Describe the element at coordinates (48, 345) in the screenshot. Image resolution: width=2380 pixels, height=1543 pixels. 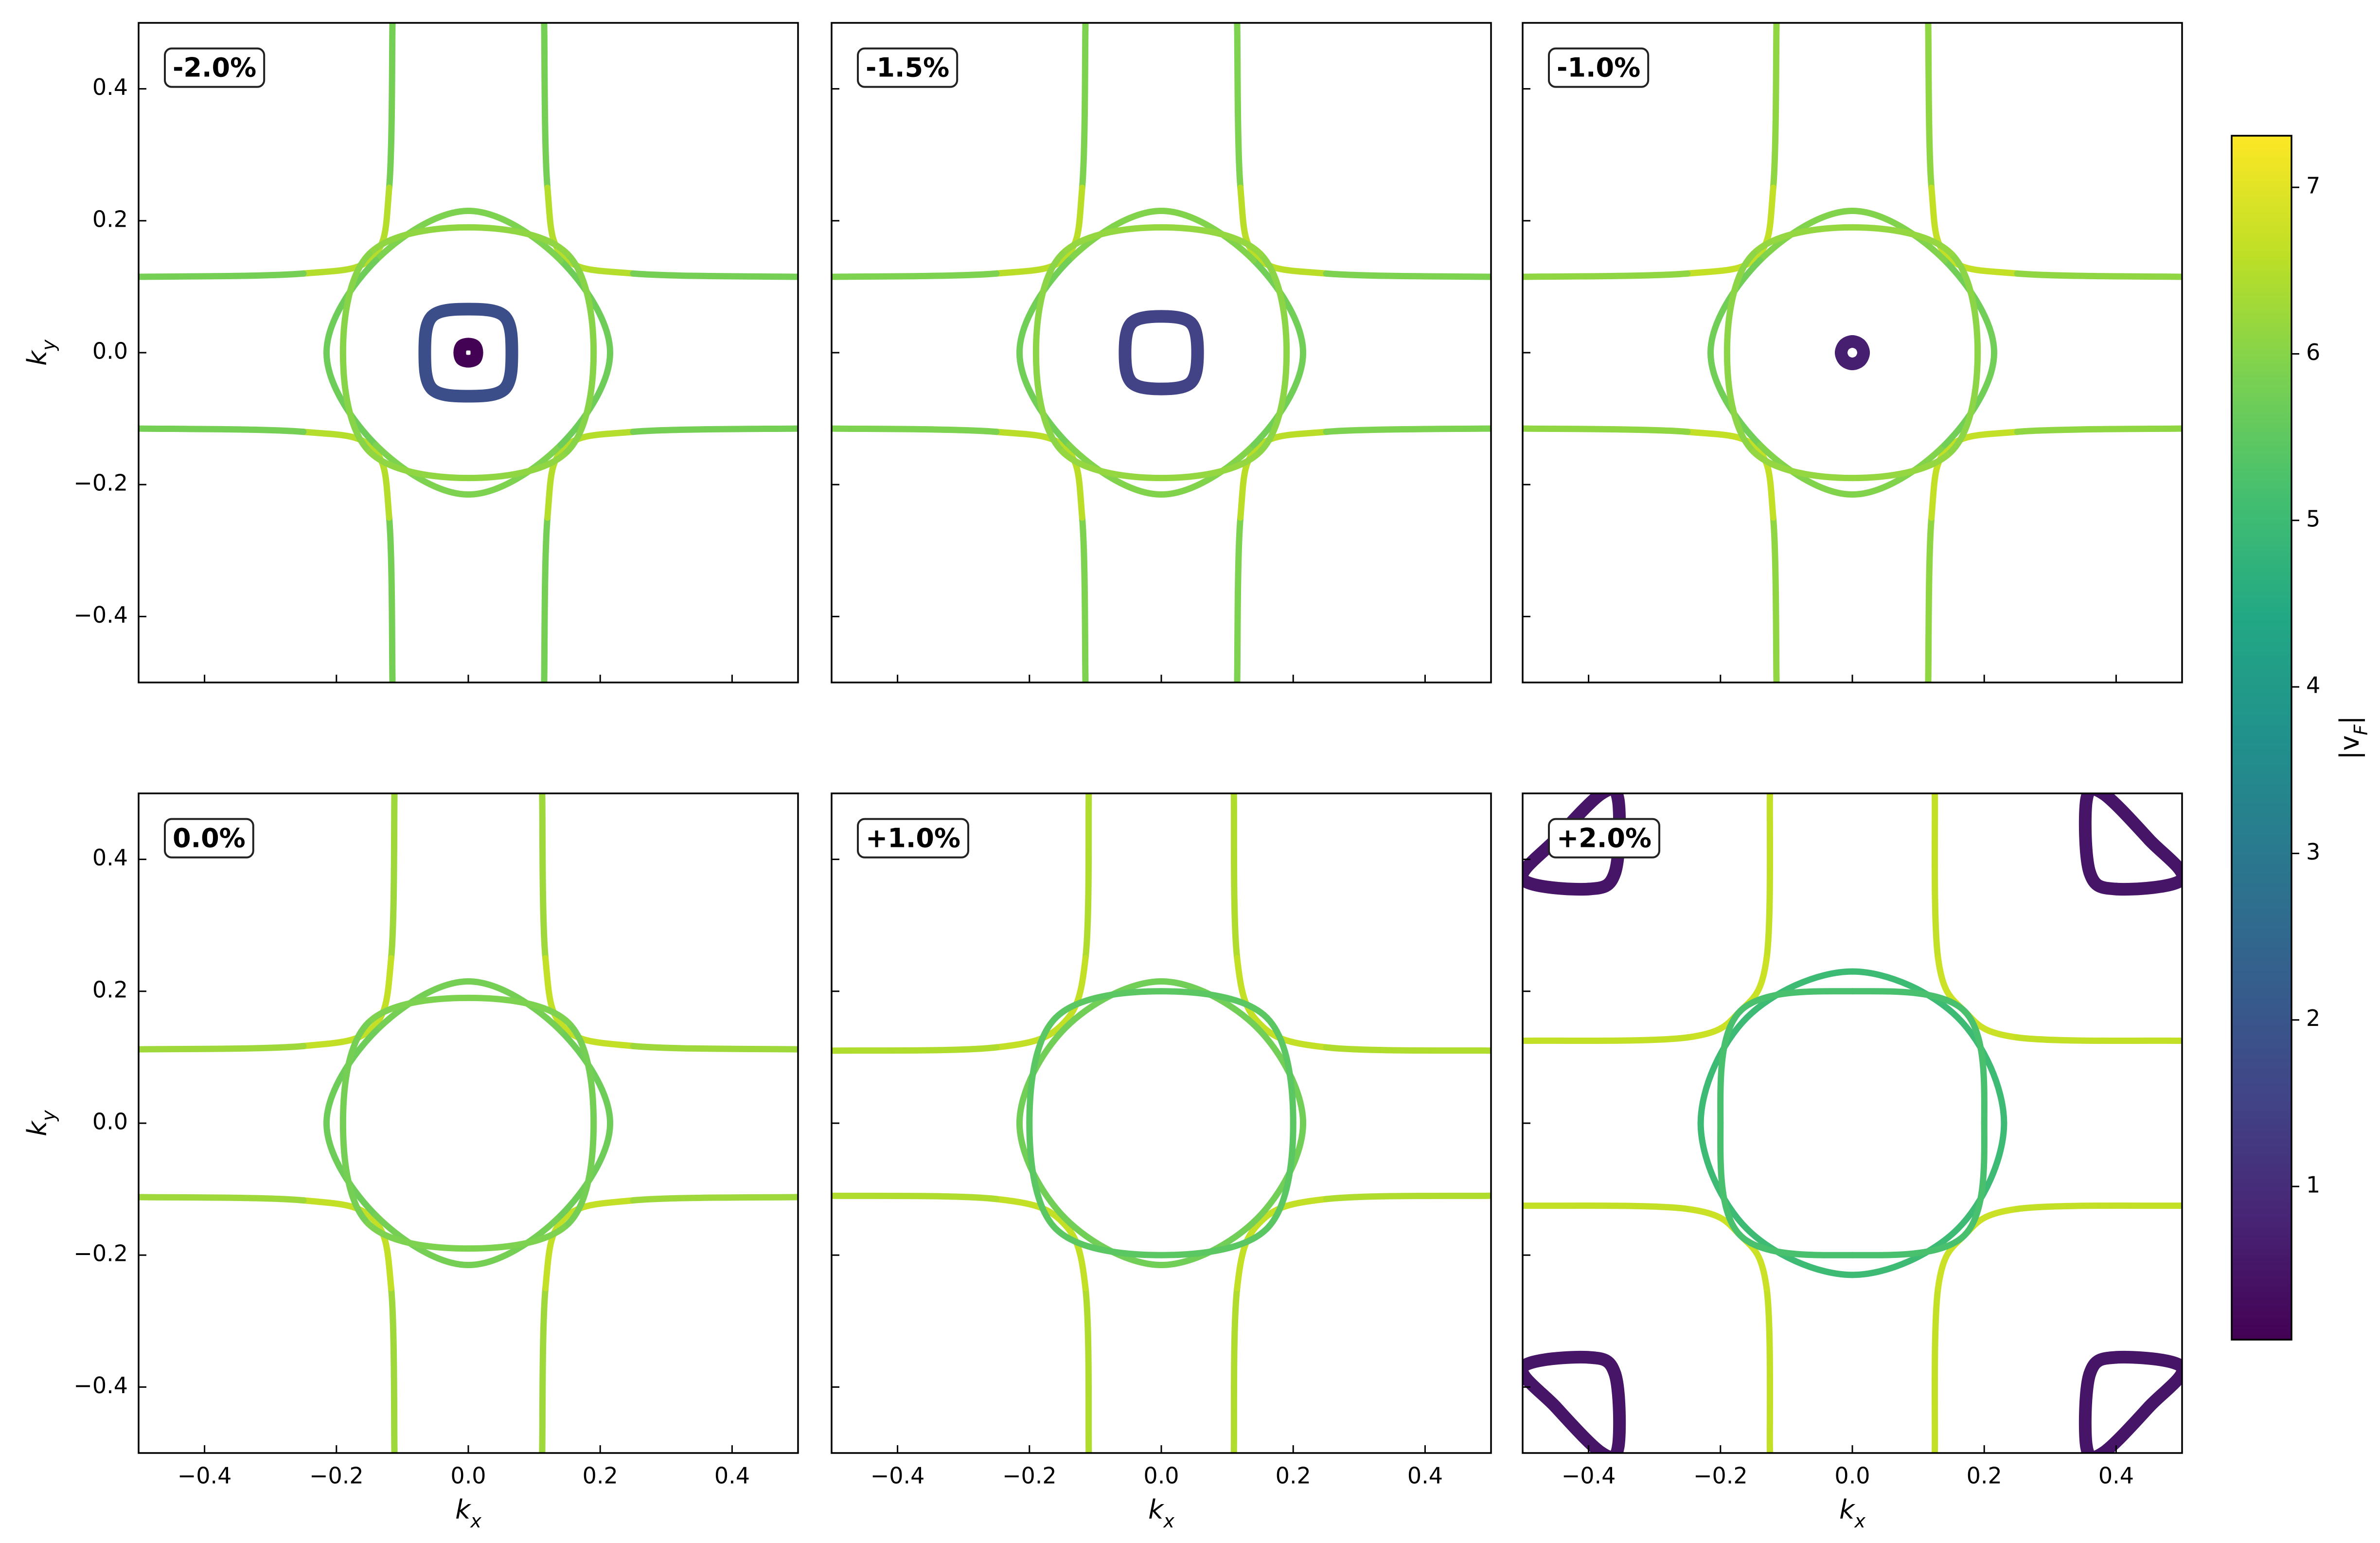
I see `y-axis-label-part: y` at that location.